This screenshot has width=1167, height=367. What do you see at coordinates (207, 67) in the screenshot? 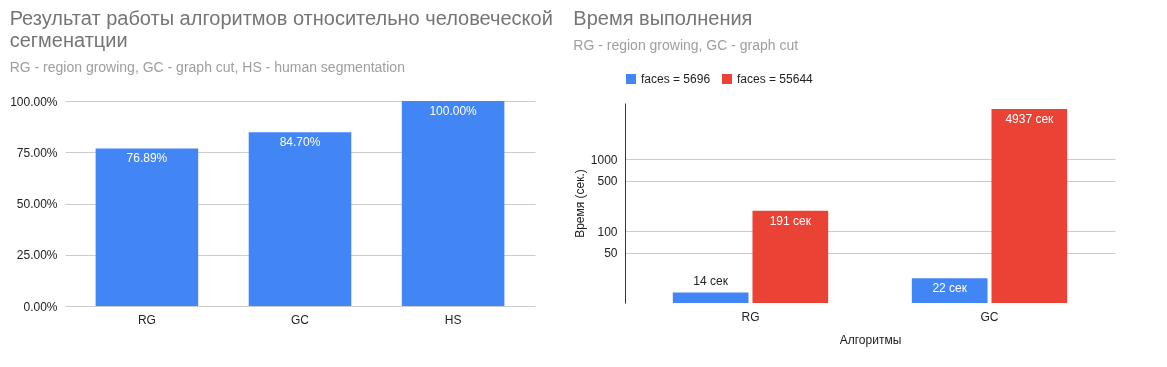
I see `chart-subtitle: RG - region growing, GC - graph cut, HS - human segmentation` at bounding box center [207, 67].